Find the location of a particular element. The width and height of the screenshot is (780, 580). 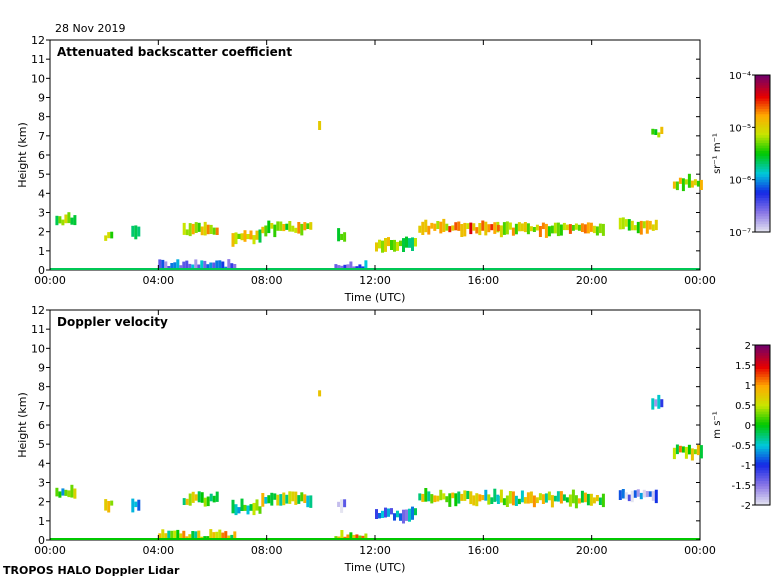

y-tick-label: 8 is located at coordinates (41, 117).